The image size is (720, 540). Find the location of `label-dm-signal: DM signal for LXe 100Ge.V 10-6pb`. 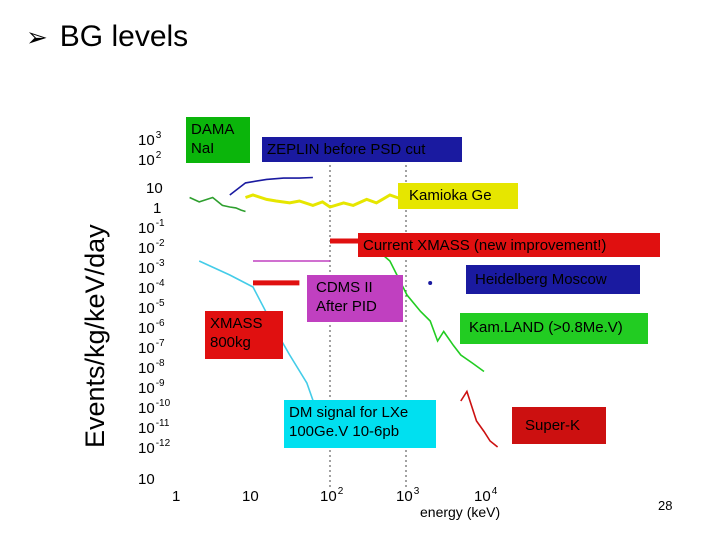

label-dm-signal: DM signal for LXe 100Ge.V 10-6pb is located at coordinates (360, 424).